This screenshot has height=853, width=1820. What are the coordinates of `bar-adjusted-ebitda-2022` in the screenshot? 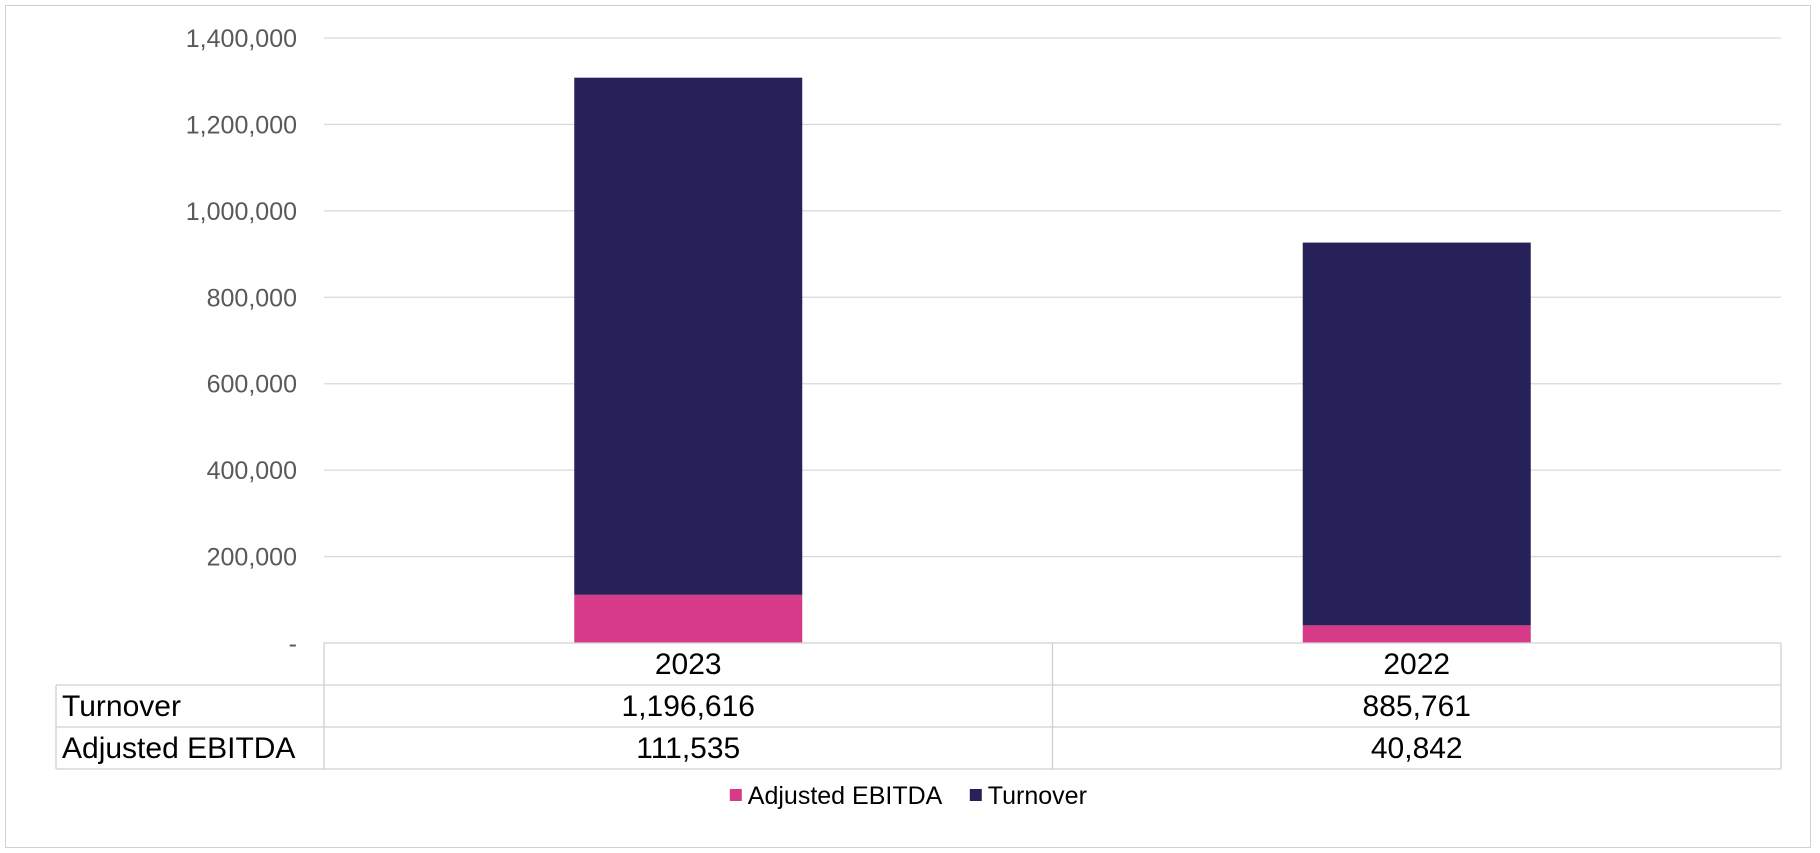 It's located at (1416, 634).